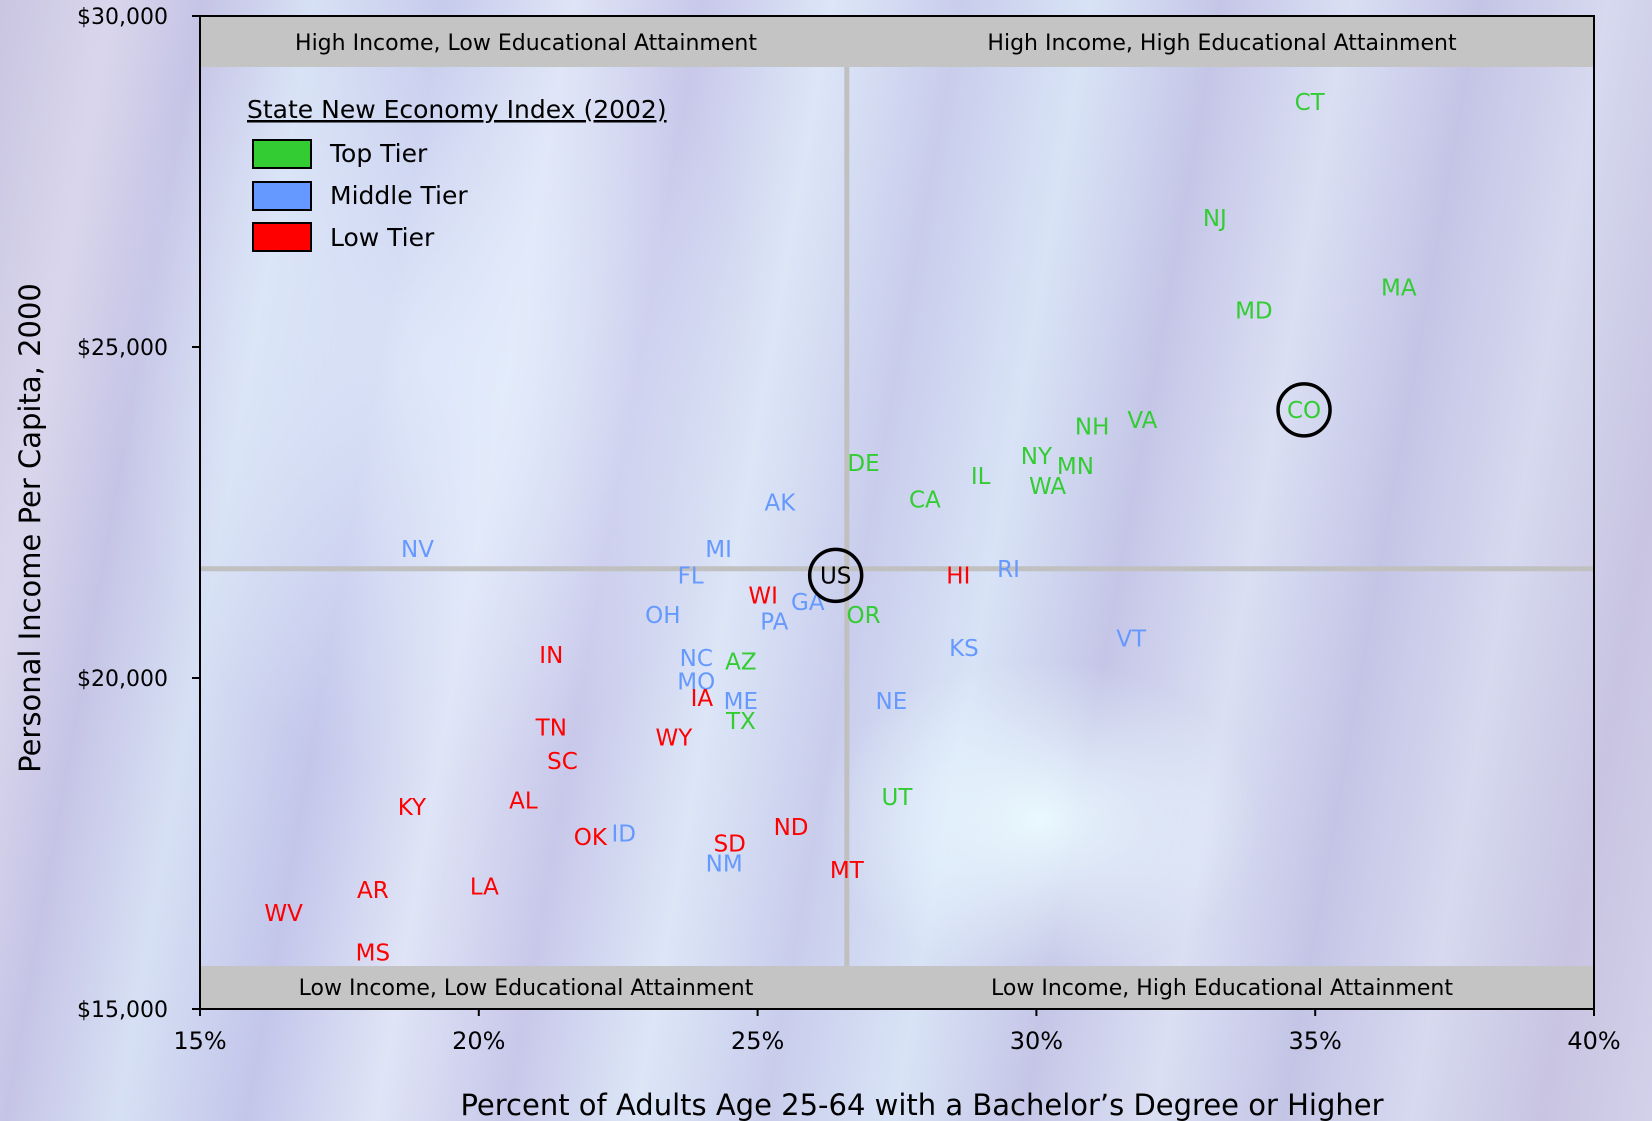  Describe the element at coordinates (562, 762) in the screenshot. I see `state-point-sc: SC` at that location.